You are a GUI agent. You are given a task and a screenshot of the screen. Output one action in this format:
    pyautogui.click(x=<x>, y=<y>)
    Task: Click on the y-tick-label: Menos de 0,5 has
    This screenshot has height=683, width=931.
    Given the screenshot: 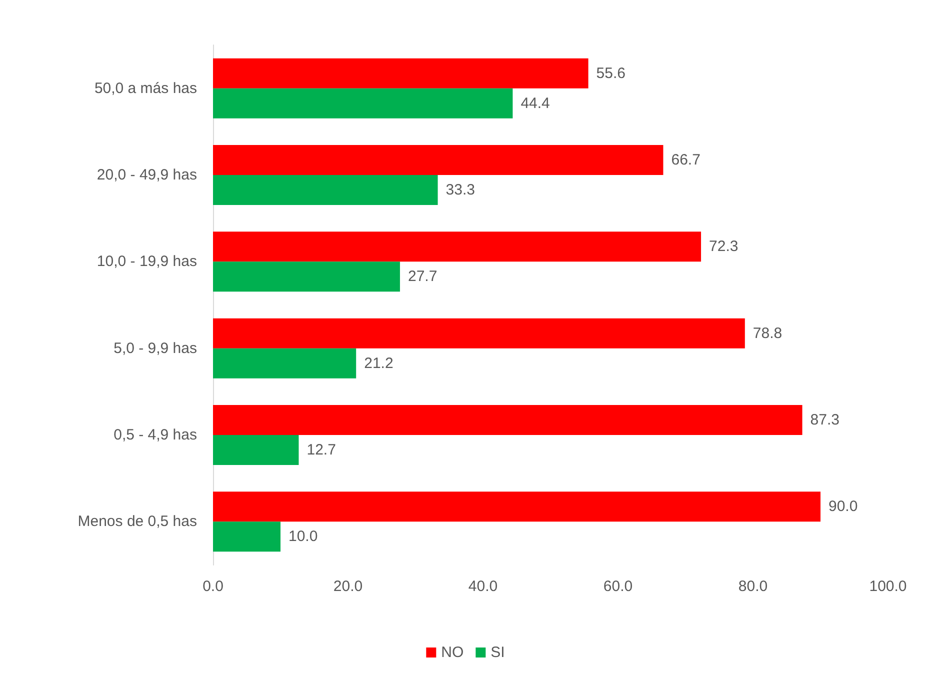 What is the action you would take?
    pyautogui.click(x=137, y=521)
    